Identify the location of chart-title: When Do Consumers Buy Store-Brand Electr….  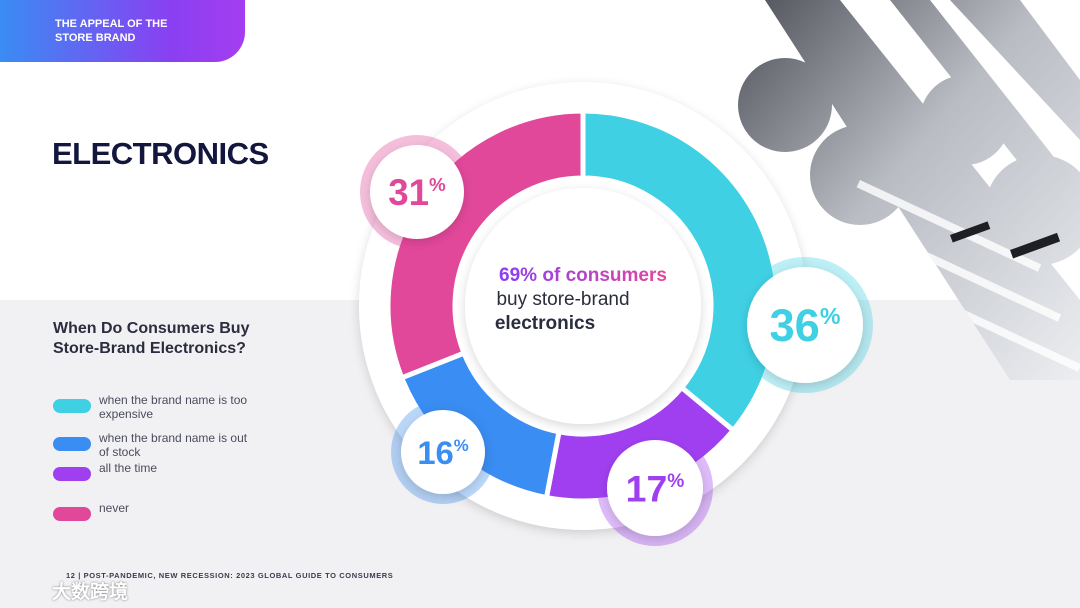
(151, 338).